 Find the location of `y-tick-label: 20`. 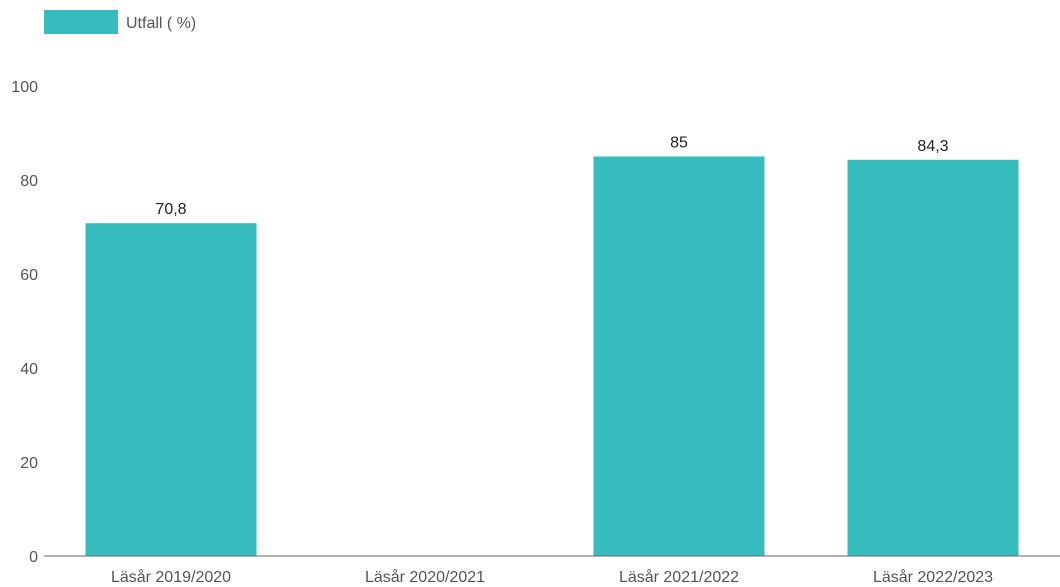

y-tick-label: 20 is located at coordinates (29, 463).